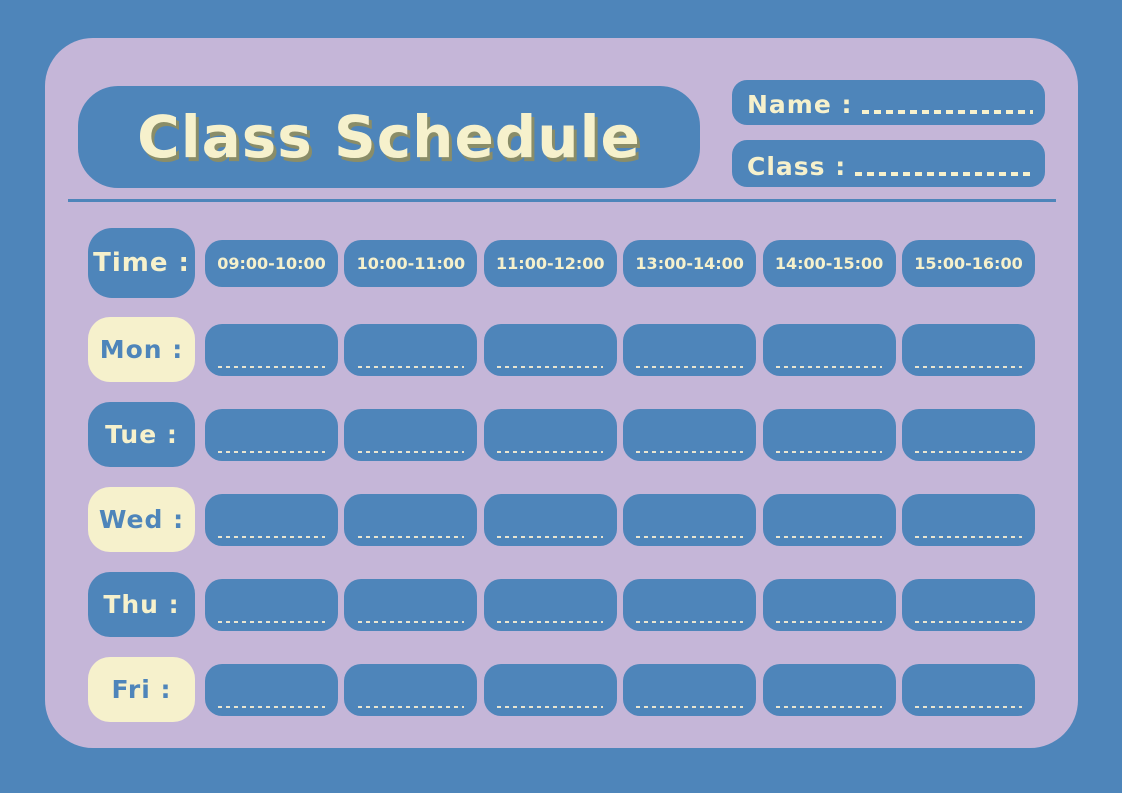 The image size is (1122, 793). I want to click on time-slot-pill: 10:00-11:00, so click(411, 263).